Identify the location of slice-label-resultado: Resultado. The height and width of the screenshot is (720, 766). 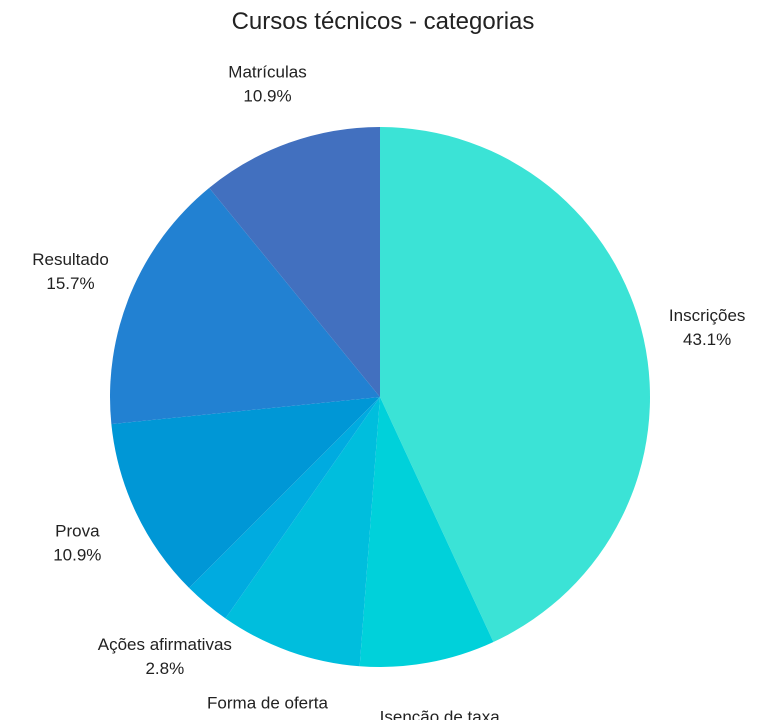
(70, 259).